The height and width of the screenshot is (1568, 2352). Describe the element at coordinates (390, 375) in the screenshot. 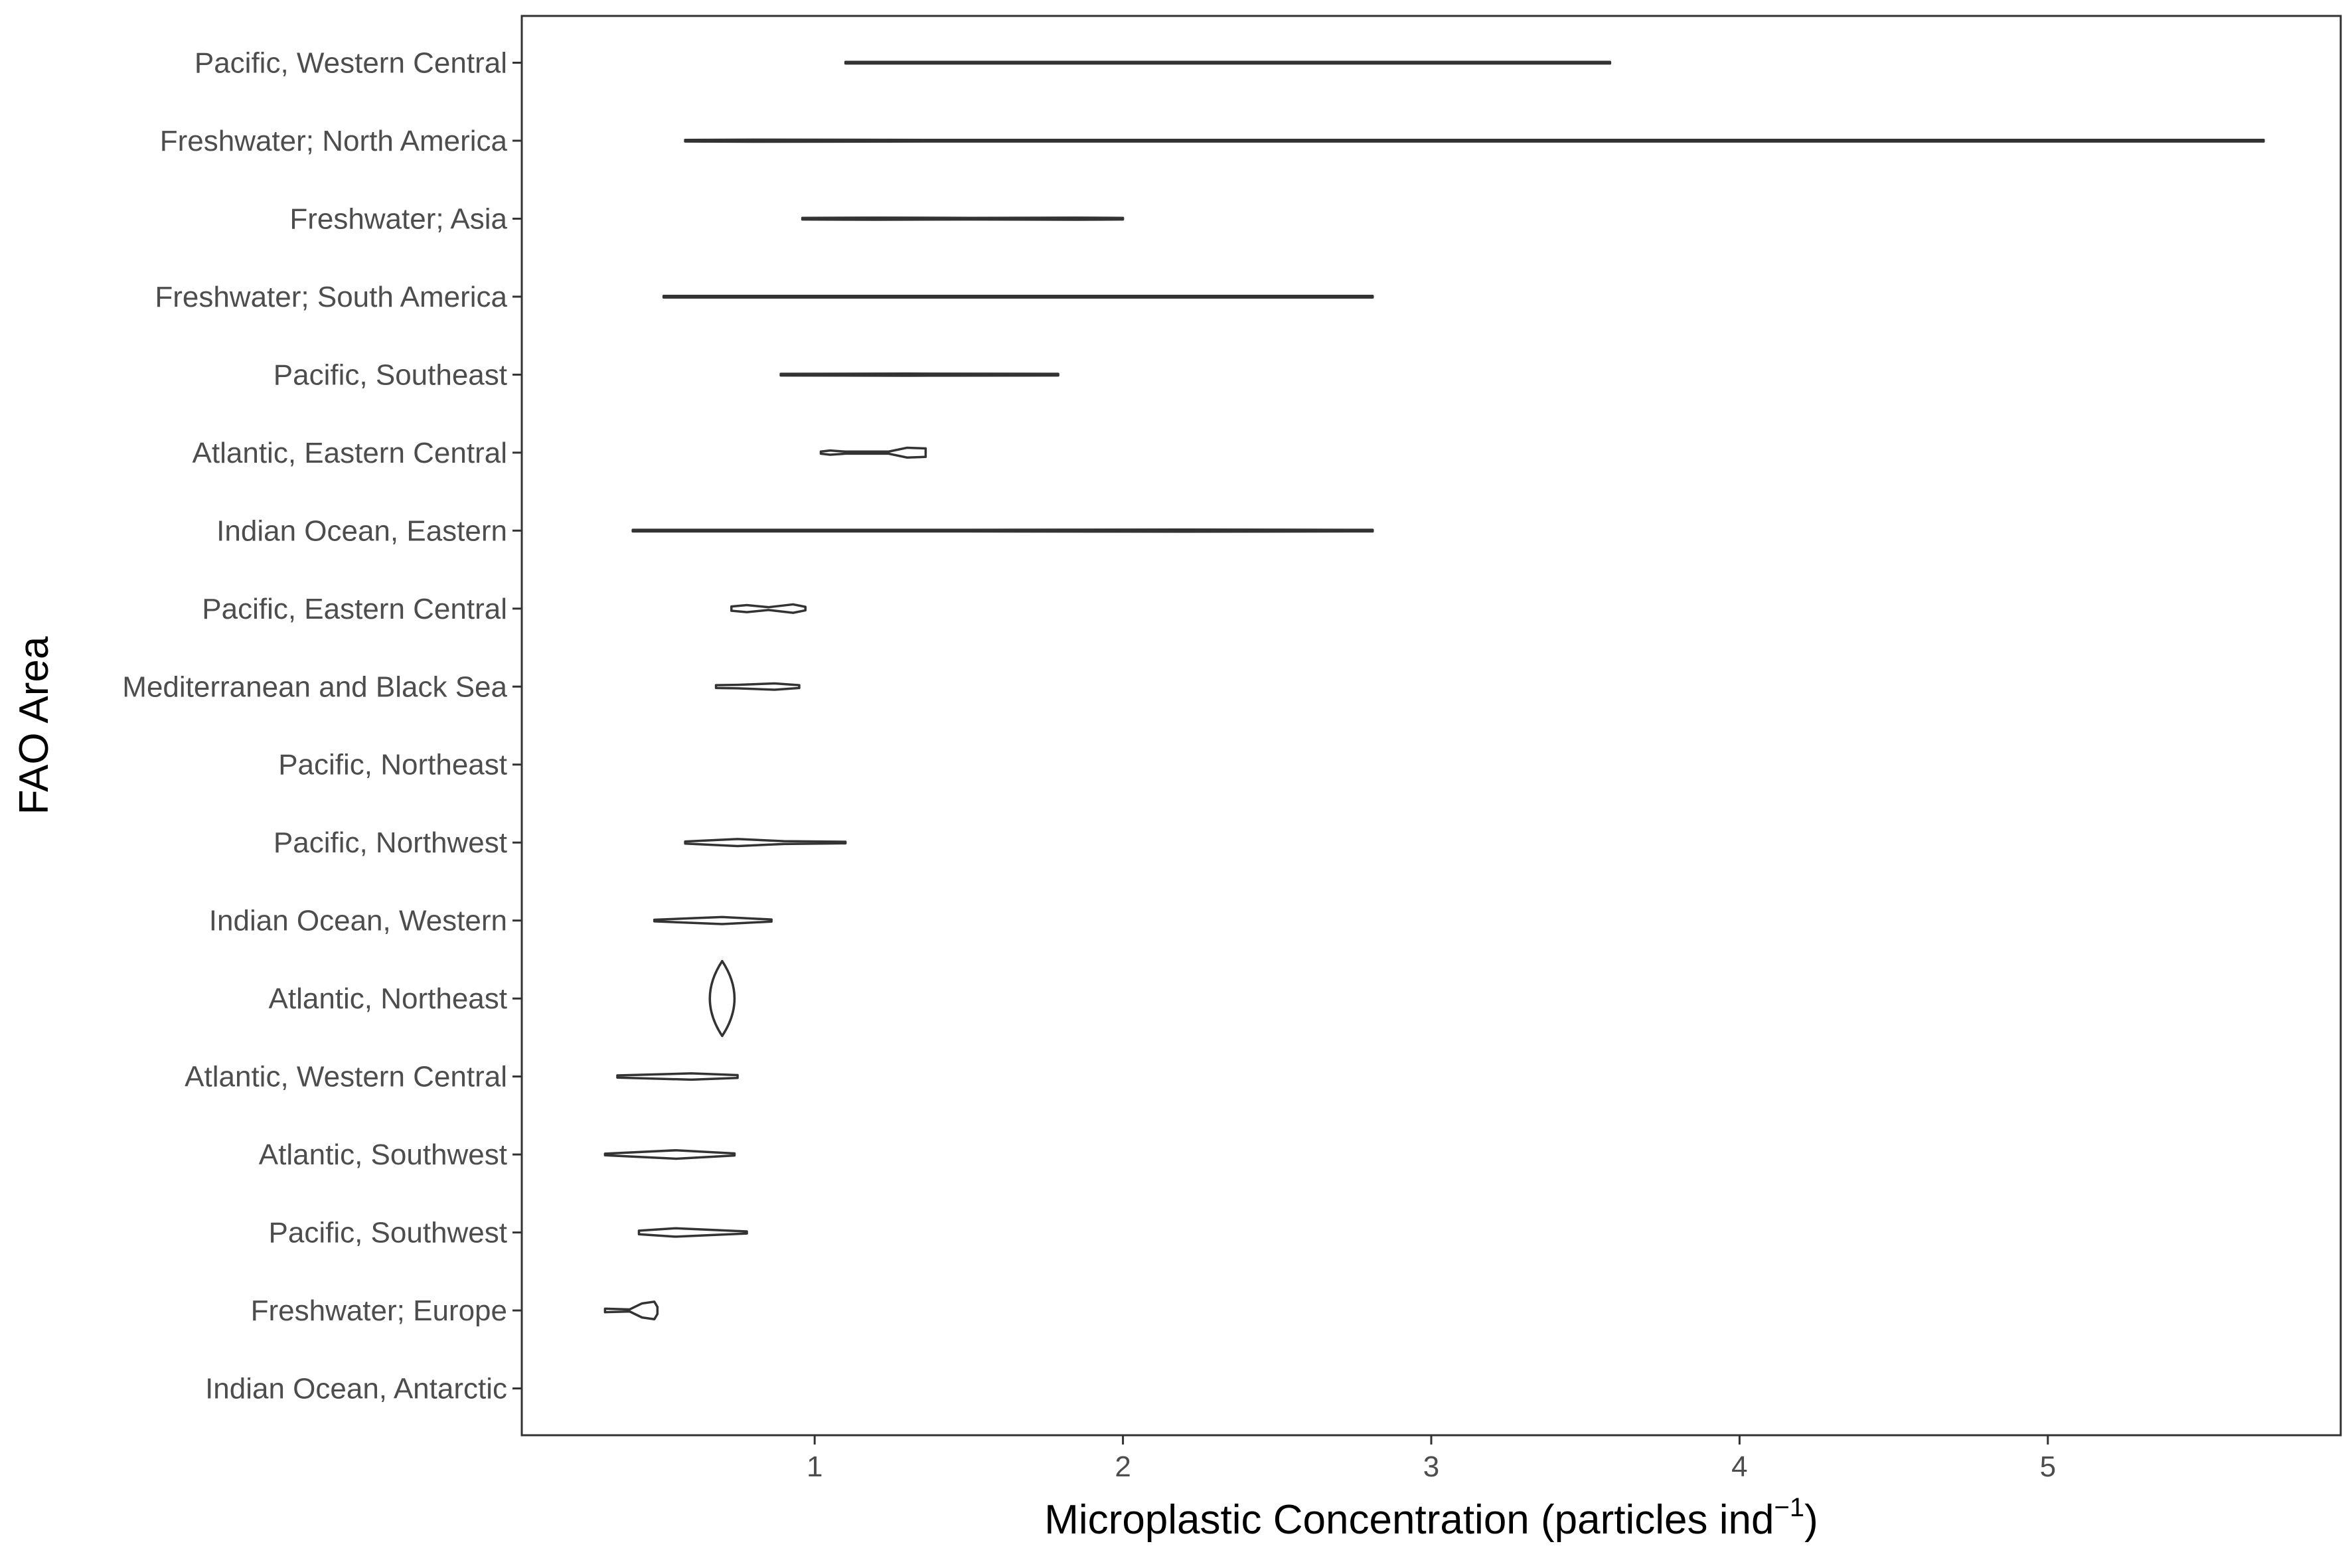

I see `y-tick-label: Pacific, Southeast` at that location.